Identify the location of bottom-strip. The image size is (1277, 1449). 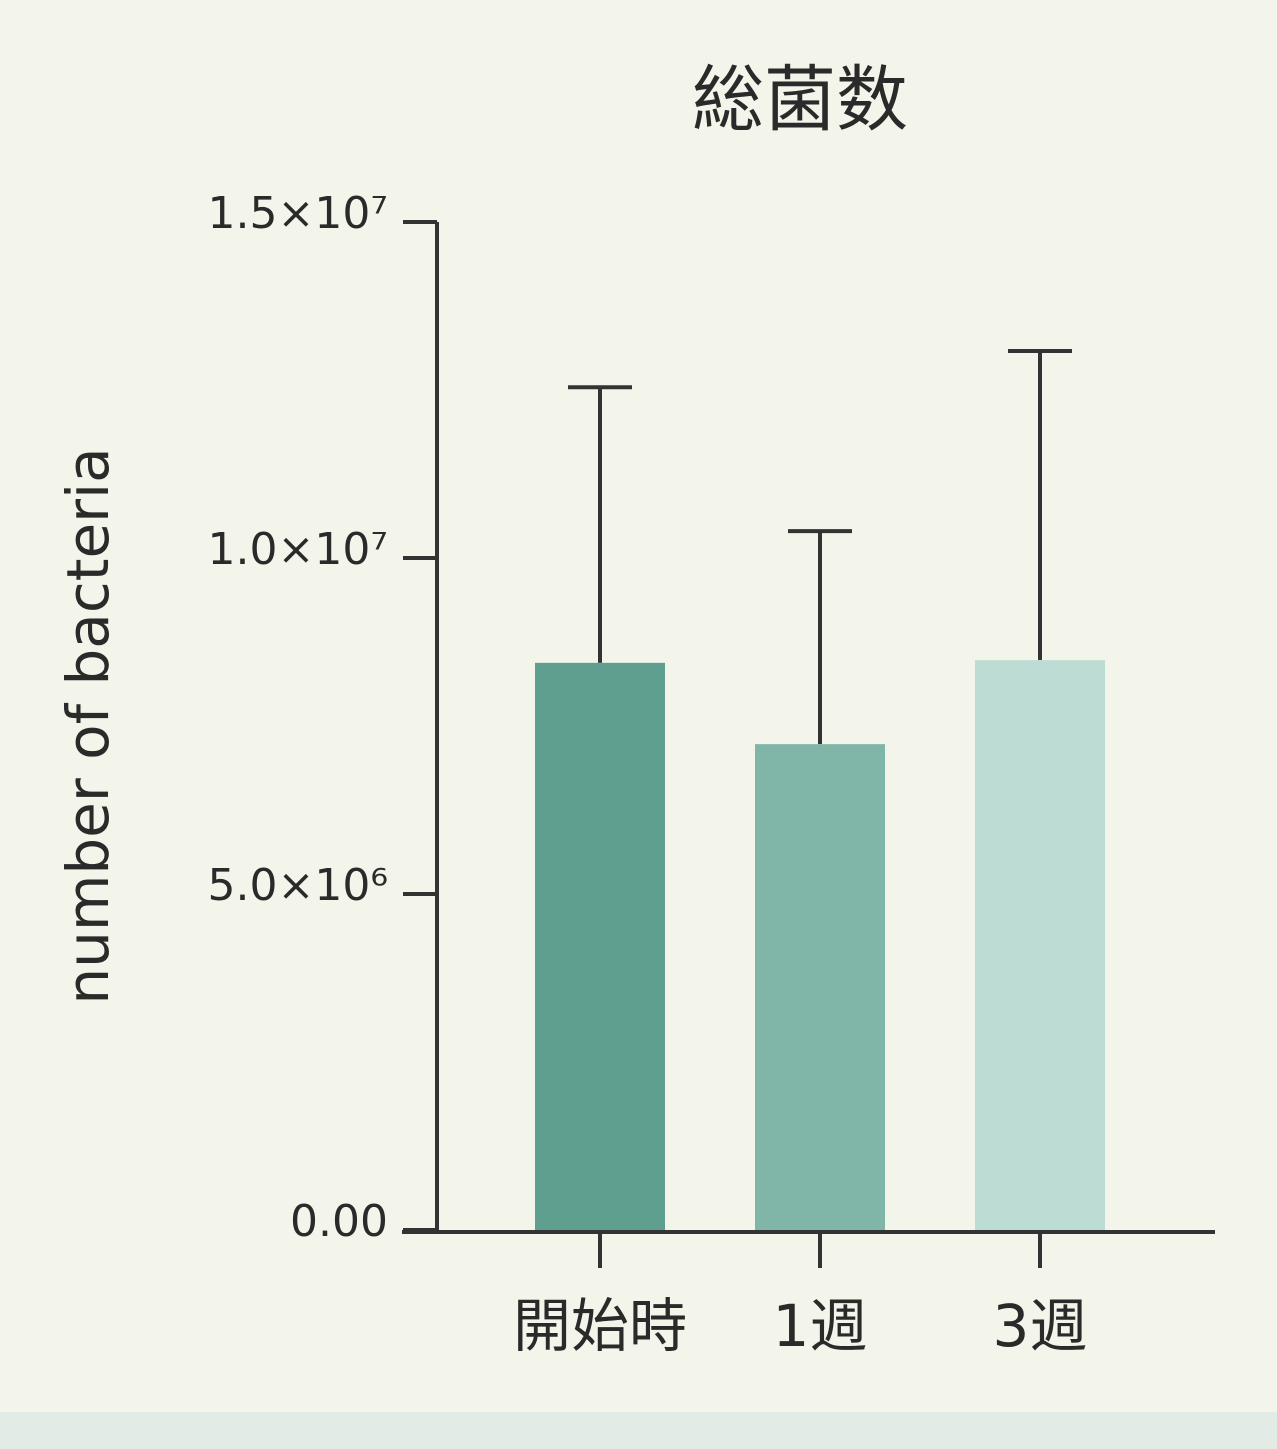
(638, 1430).